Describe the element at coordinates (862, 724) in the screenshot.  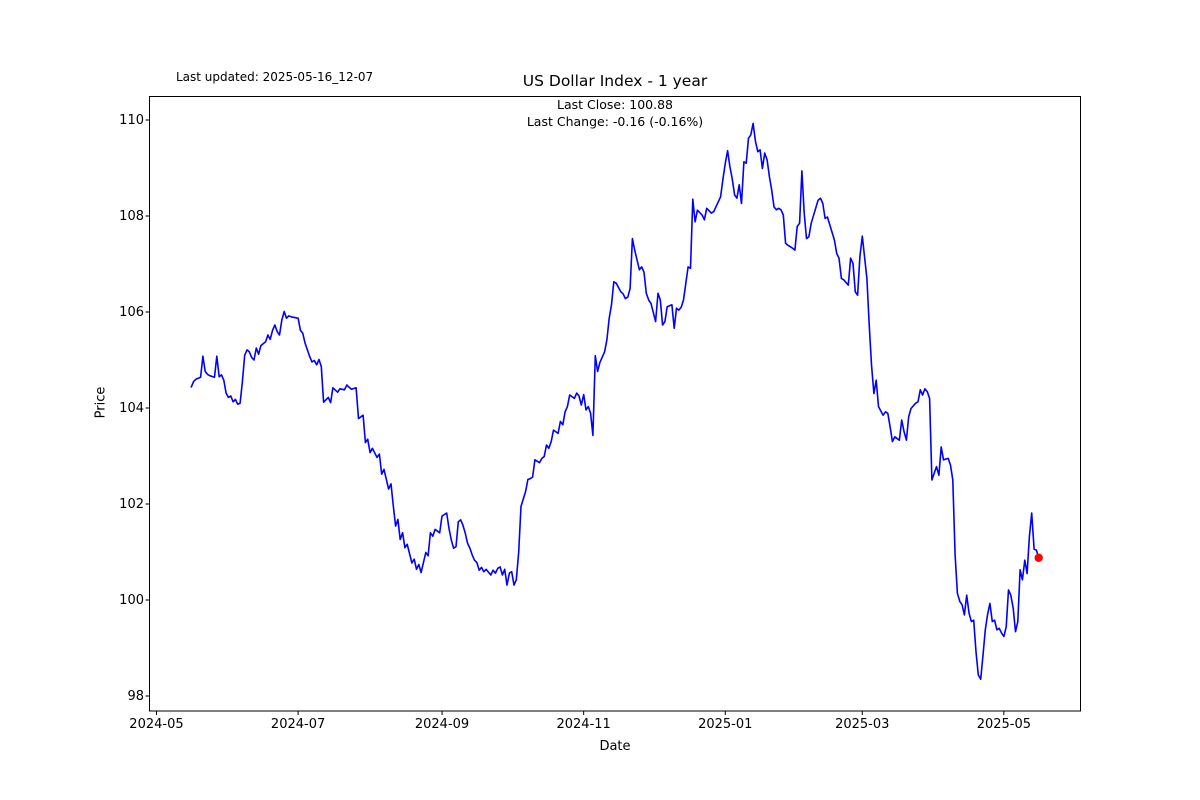
I see `x-tick-label: 2025-03` at that location.